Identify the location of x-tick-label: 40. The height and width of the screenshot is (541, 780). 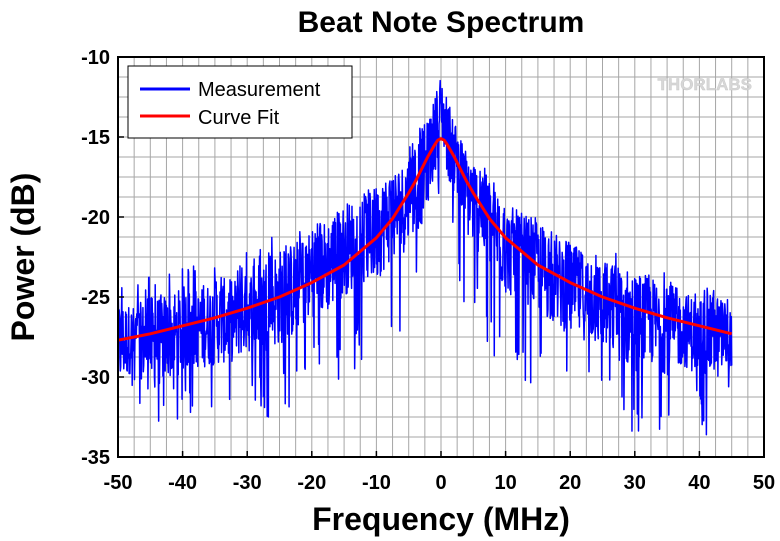
(699, 483).